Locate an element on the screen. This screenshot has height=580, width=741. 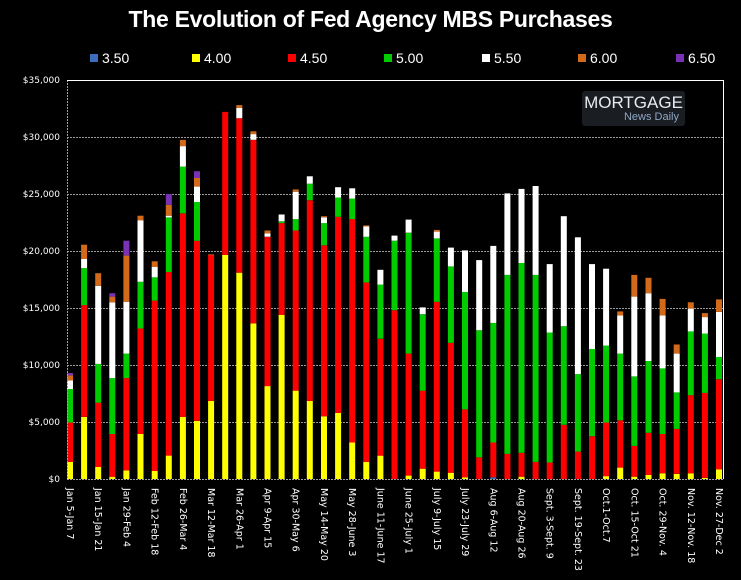
legend-label: 3.50 is located at coordinates (116, 58).